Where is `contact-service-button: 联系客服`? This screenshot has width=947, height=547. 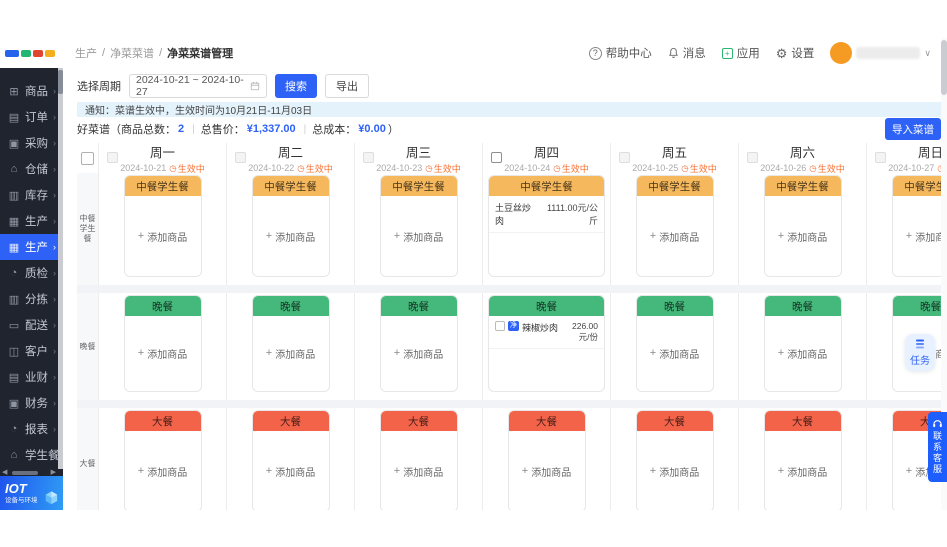 contact-service-button: 联系客服 is located at coordinates (937, 447).